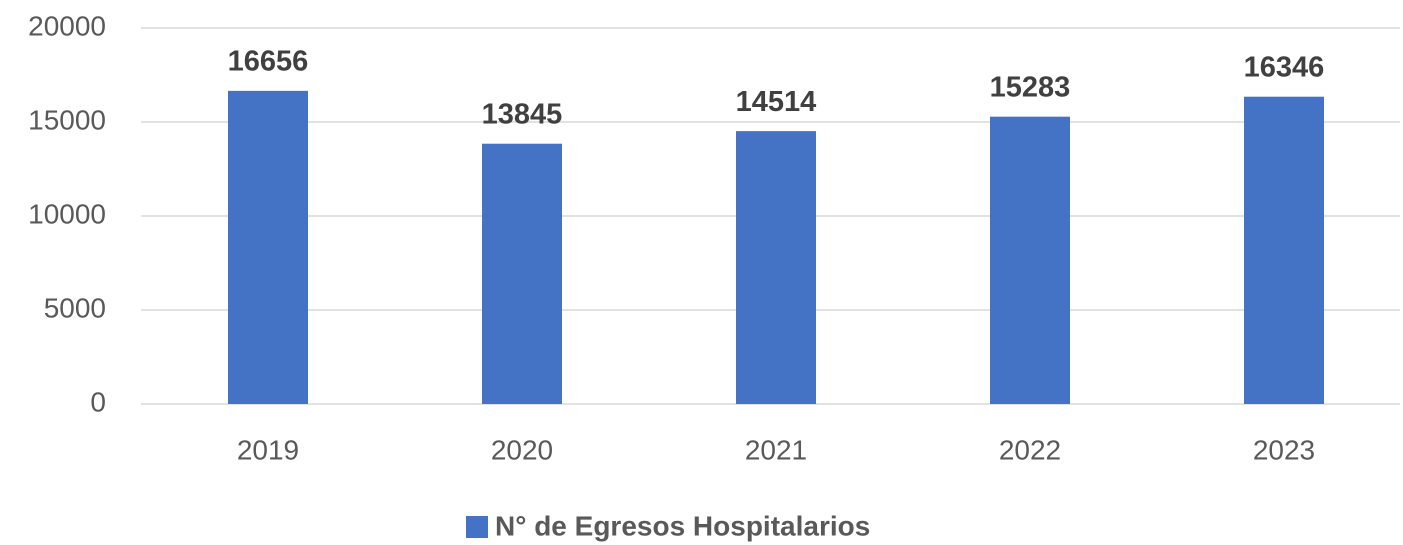 The height and width of the screenshot is (545, 1403). What do you see at coordinates (98, 401) in the screenshot?
I see `y-tick-label: 0` at bounding box center [98, 401].